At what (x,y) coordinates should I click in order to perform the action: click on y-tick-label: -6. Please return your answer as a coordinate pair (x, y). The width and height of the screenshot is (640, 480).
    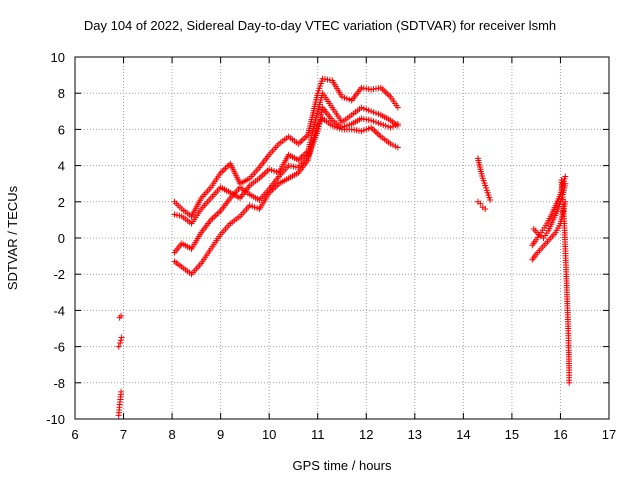
    Looking at the image, I should click on (59, 347).